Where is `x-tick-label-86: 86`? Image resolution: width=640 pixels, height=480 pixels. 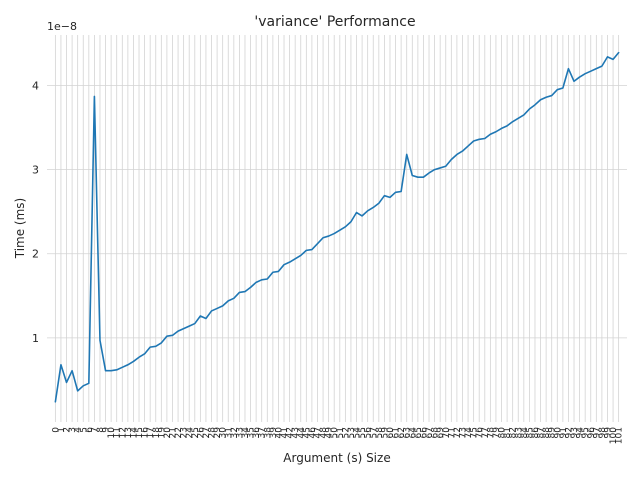 x-tick-label-86: 86 is located at coordinates (536, 433).